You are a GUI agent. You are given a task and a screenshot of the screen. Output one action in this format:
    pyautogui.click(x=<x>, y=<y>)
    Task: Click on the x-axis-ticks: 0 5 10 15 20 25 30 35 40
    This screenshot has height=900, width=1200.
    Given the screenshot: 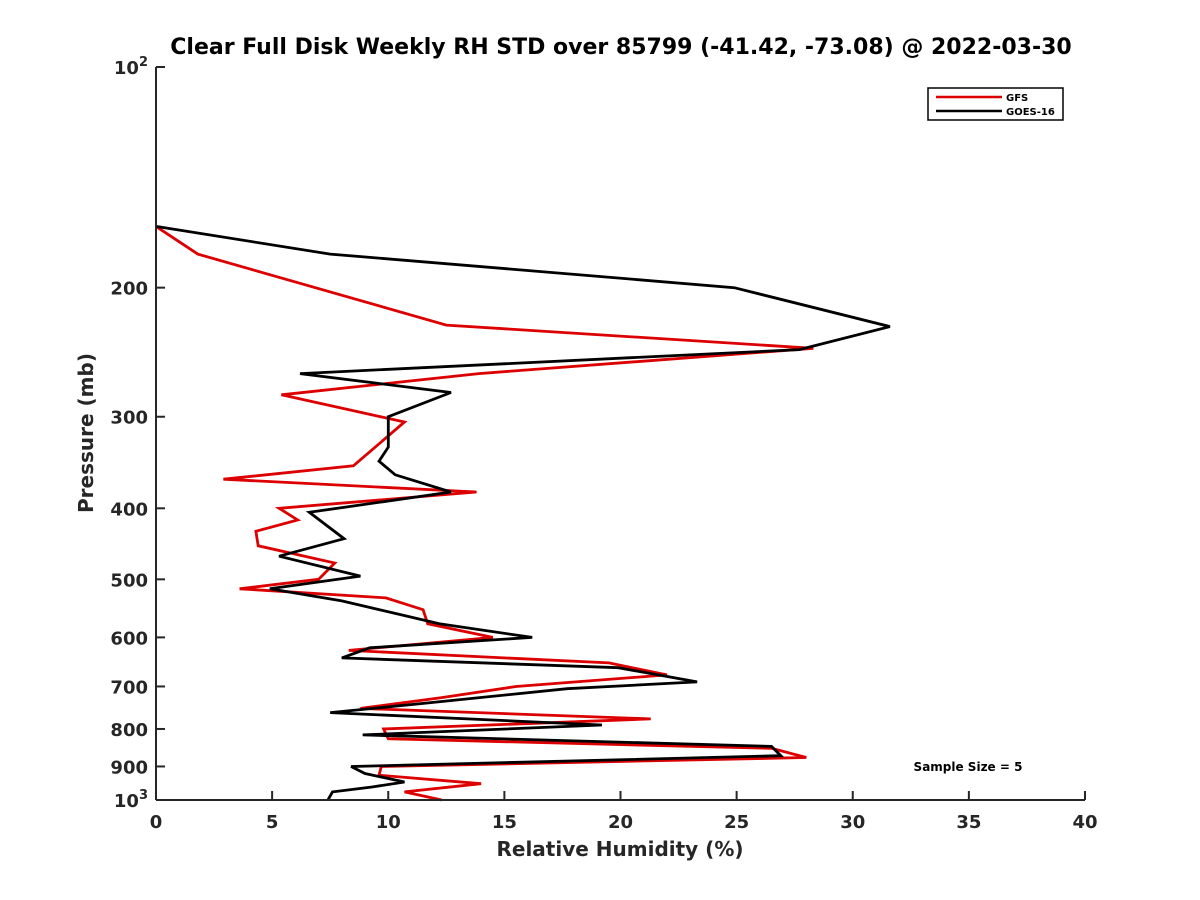 What is the action you would take?
    pyautogui.click(x=624, y=812)
    